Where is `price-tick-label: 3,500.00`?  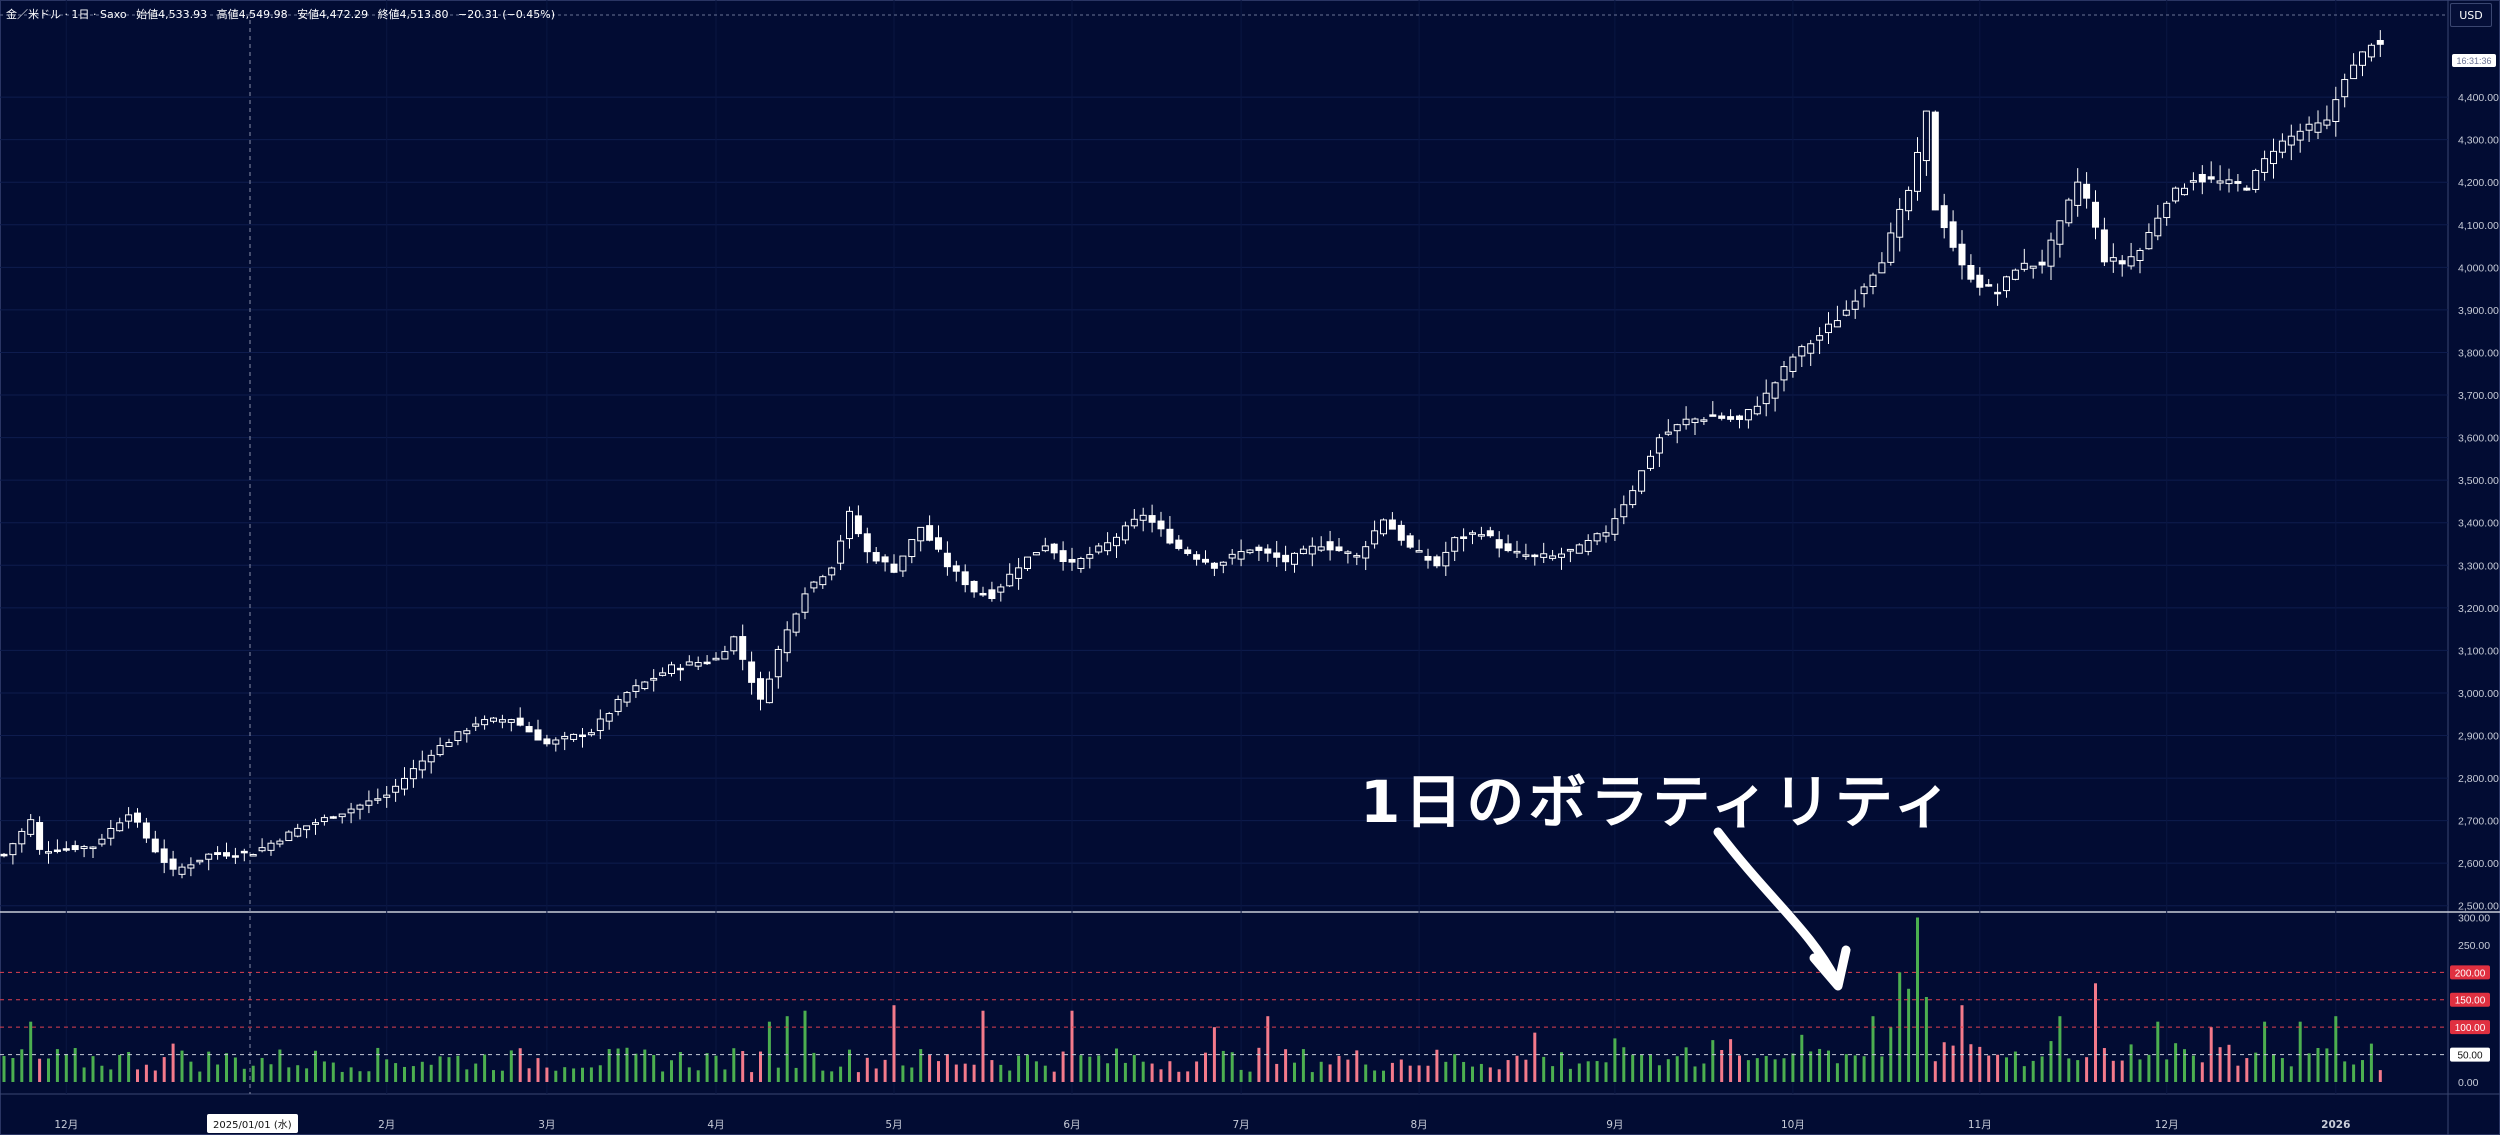 price-tick-label: 3,500.00 is located at coordinates (2478, 481).